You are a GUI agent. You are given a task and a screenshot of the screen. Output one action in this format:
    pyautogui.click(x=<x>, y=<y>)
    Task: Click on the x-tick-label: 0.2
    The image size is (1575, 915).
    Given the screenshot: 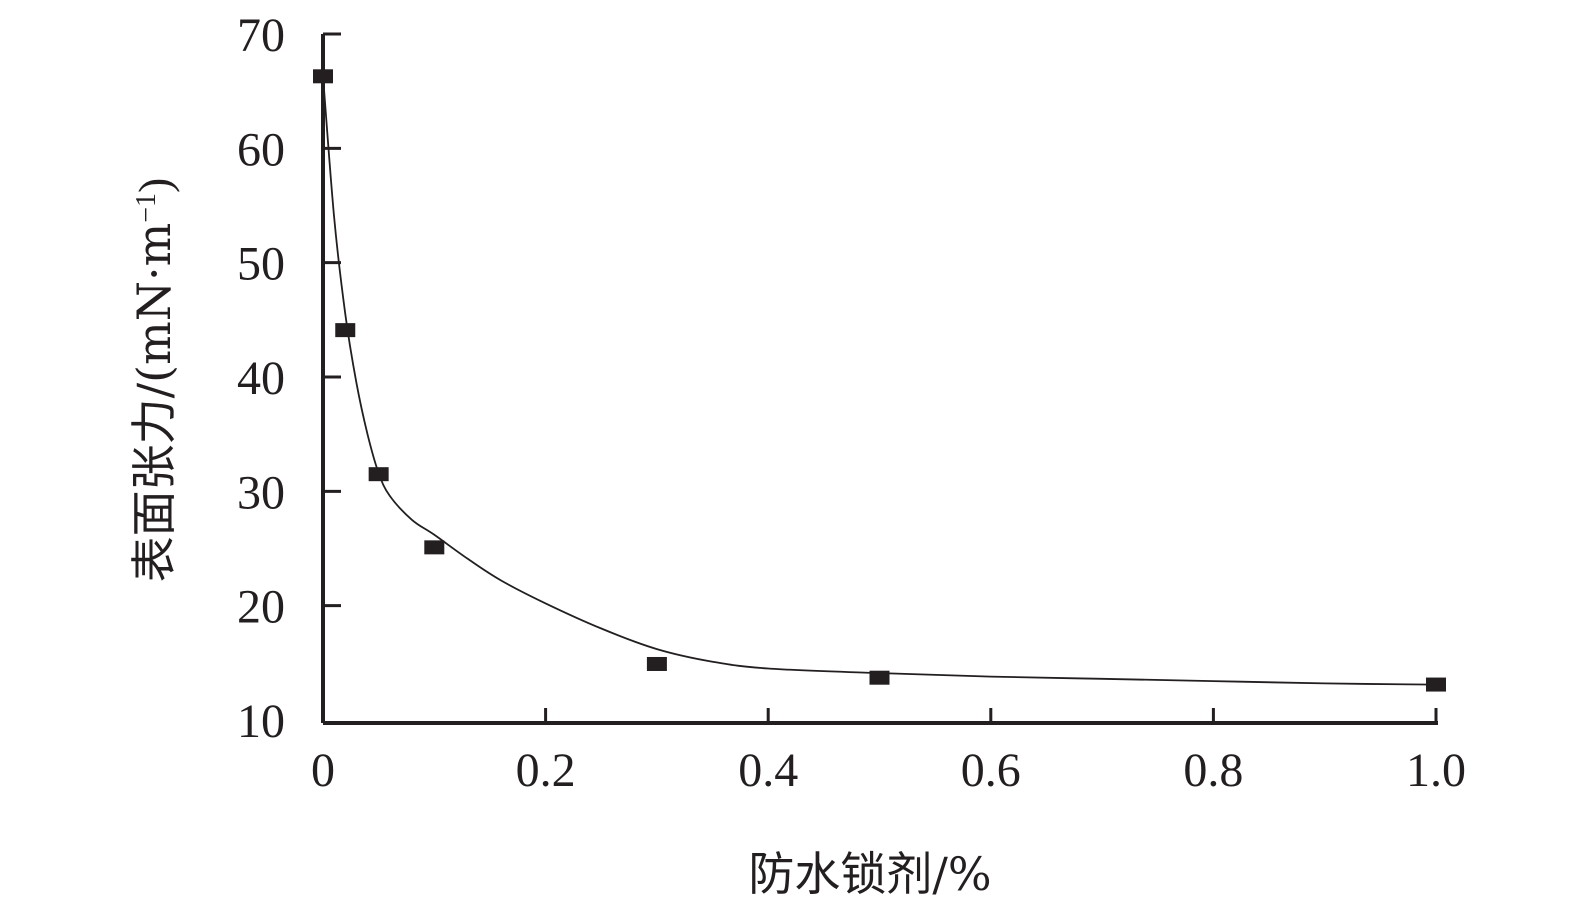 What is the action you would take?
    pyautogui.click(x=546, y=770)
    